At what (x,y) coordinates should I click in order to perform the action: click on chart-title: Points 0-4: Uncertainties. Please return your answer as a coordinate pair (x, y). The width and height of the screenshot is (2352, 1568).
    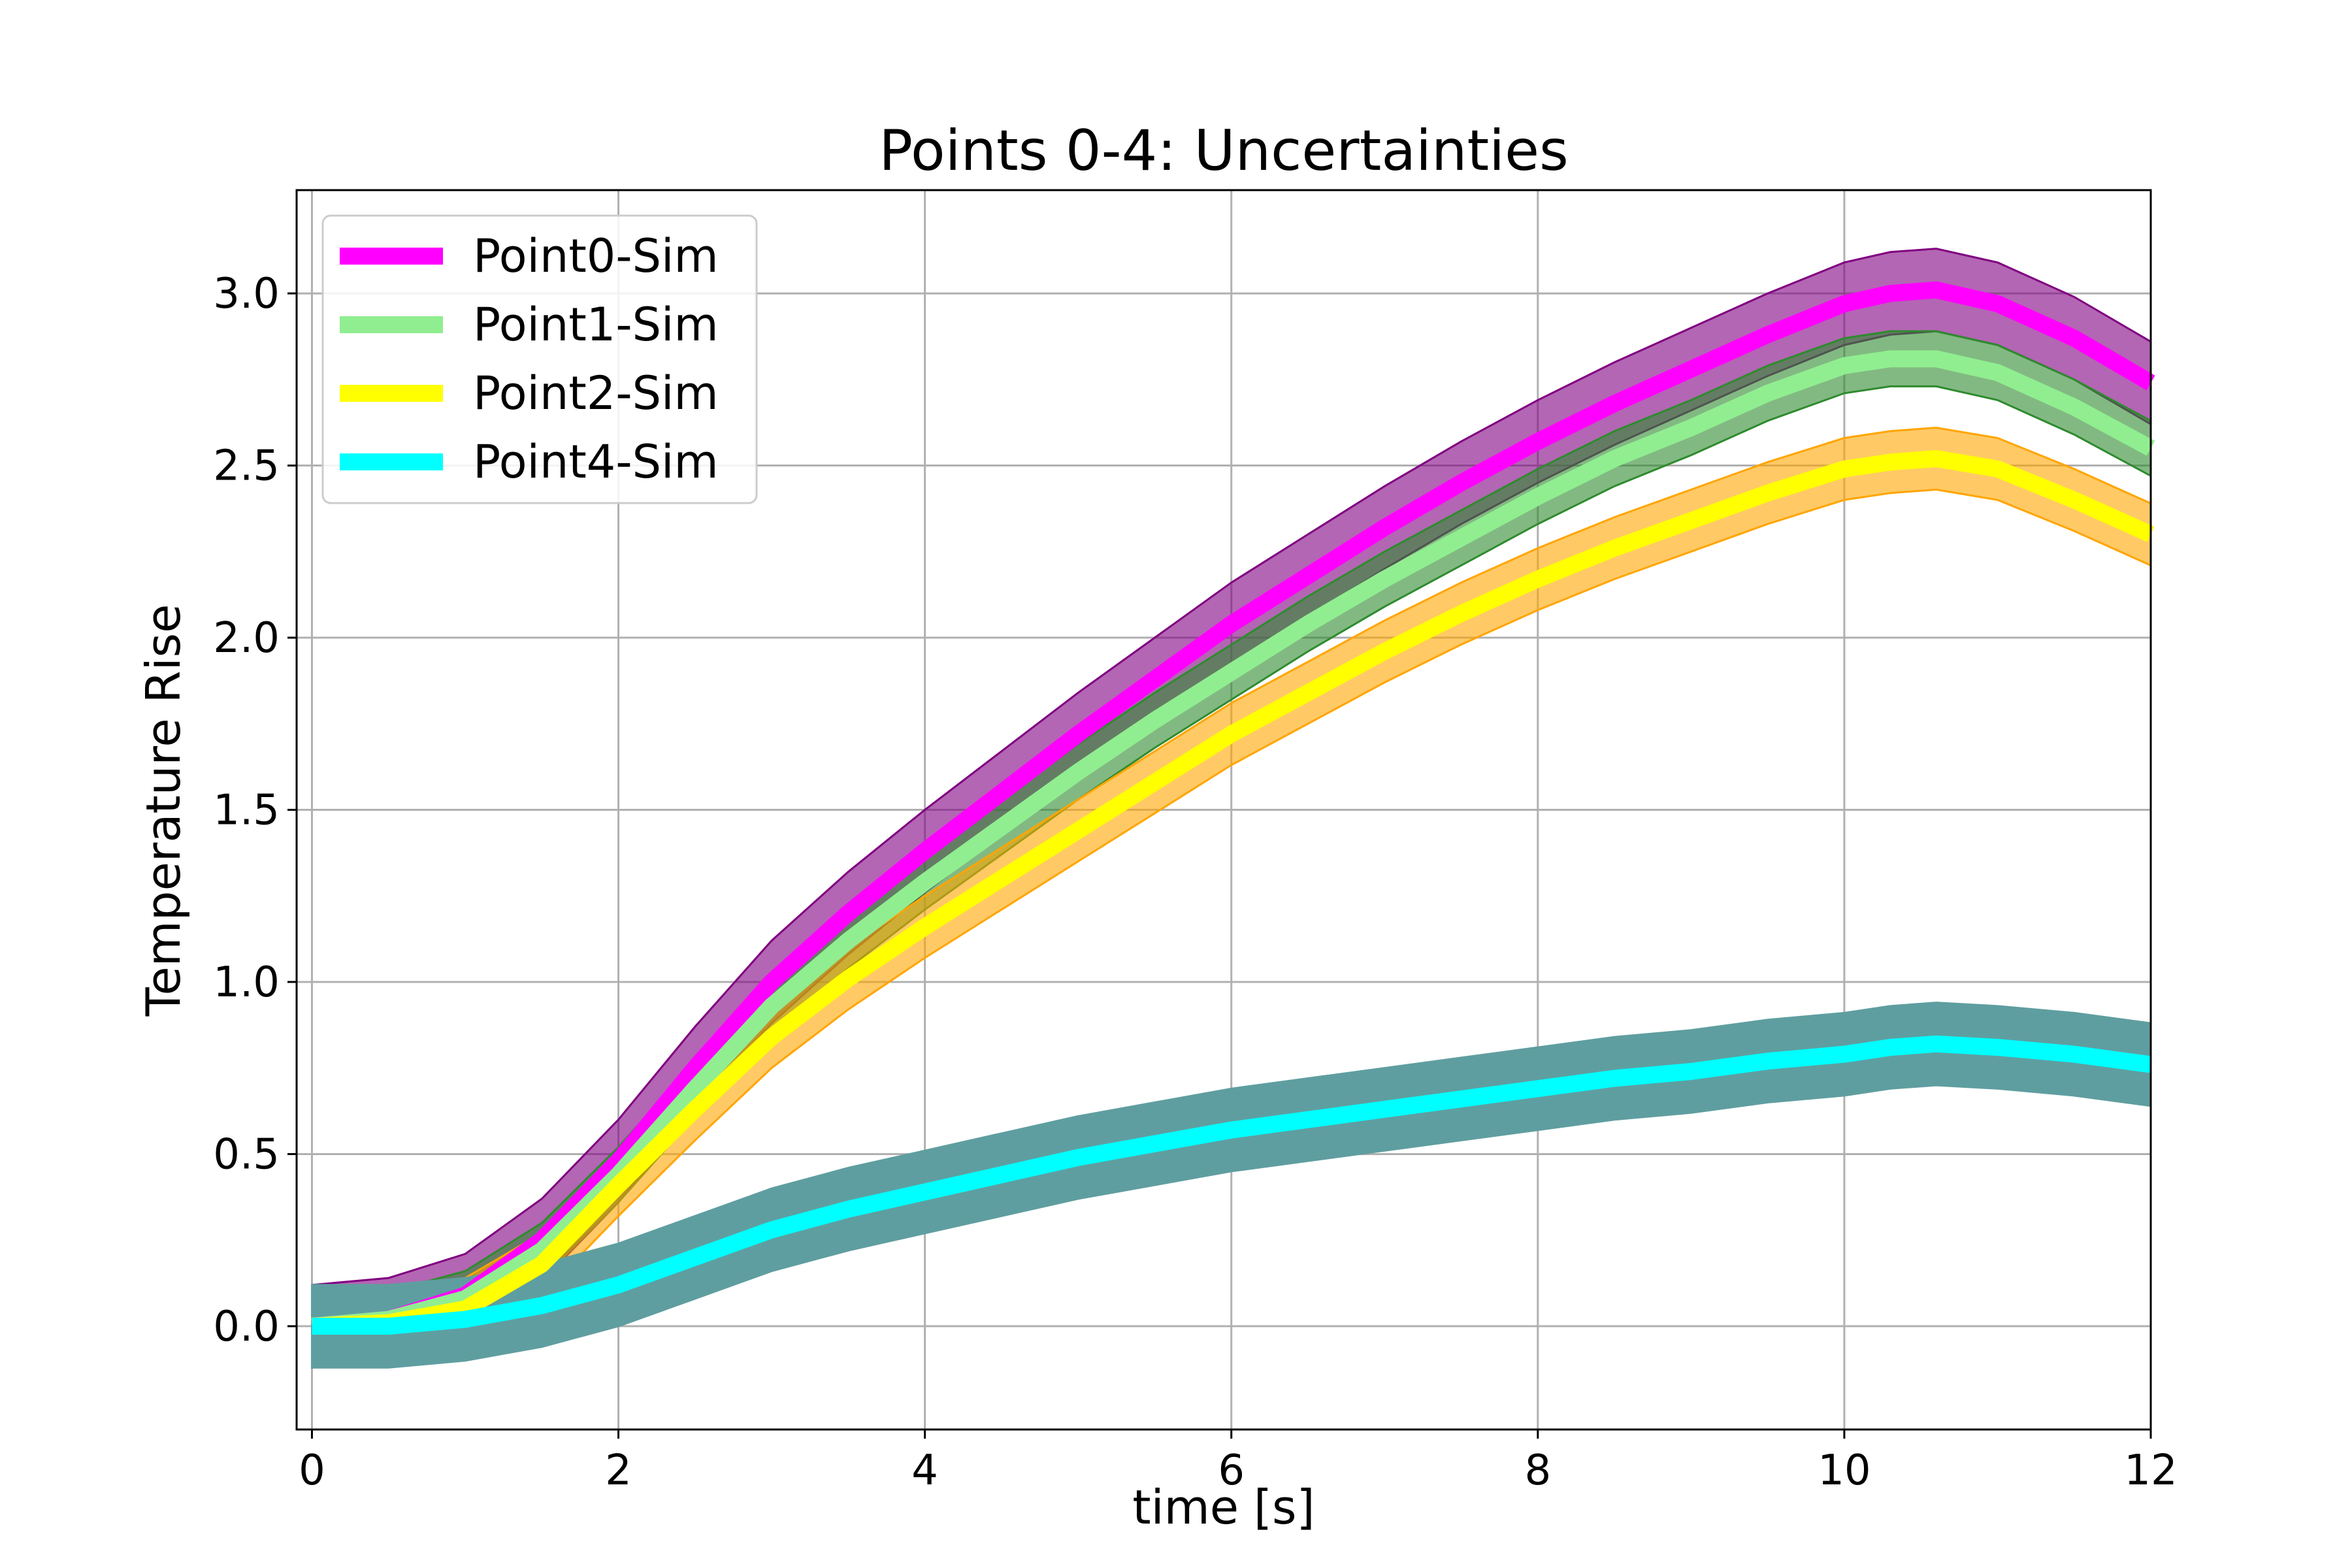
    Looking at the image, I should click on (1224, 151).